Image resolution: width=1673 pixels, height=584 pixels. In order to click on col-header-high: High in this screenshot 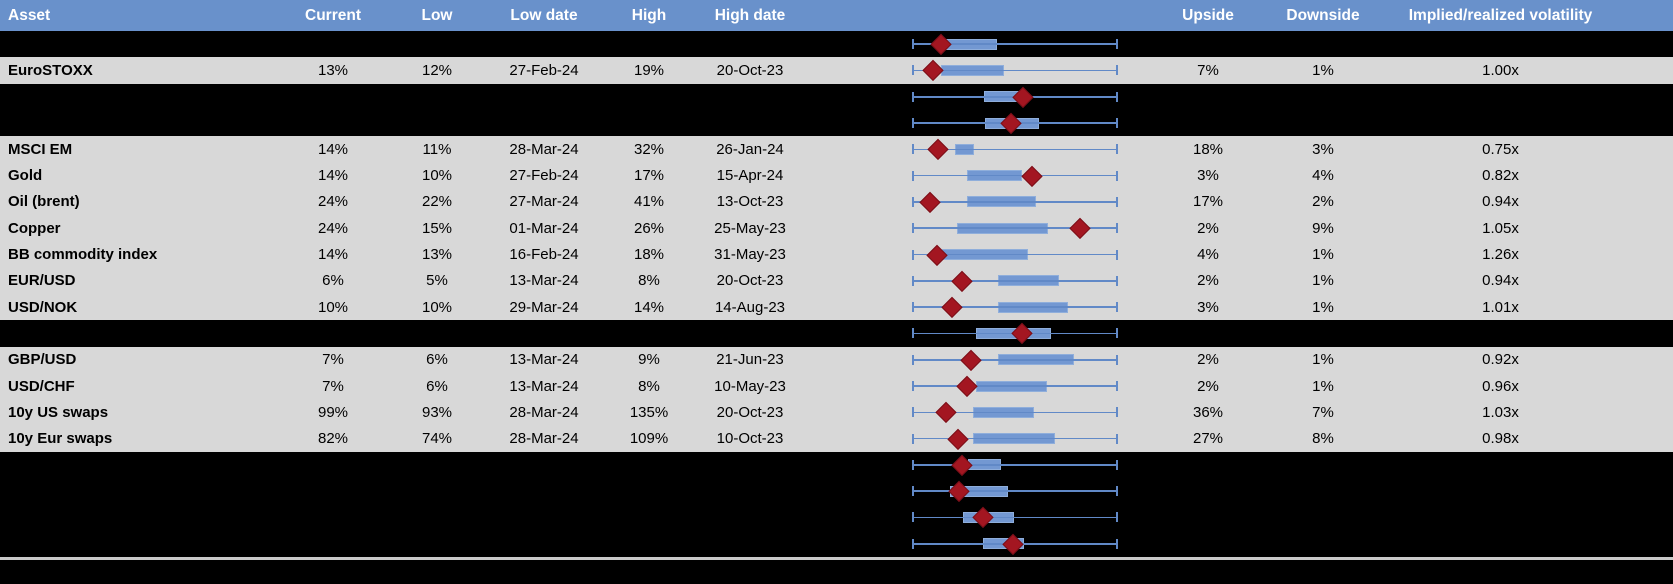, I will do `click(649, 15)`.